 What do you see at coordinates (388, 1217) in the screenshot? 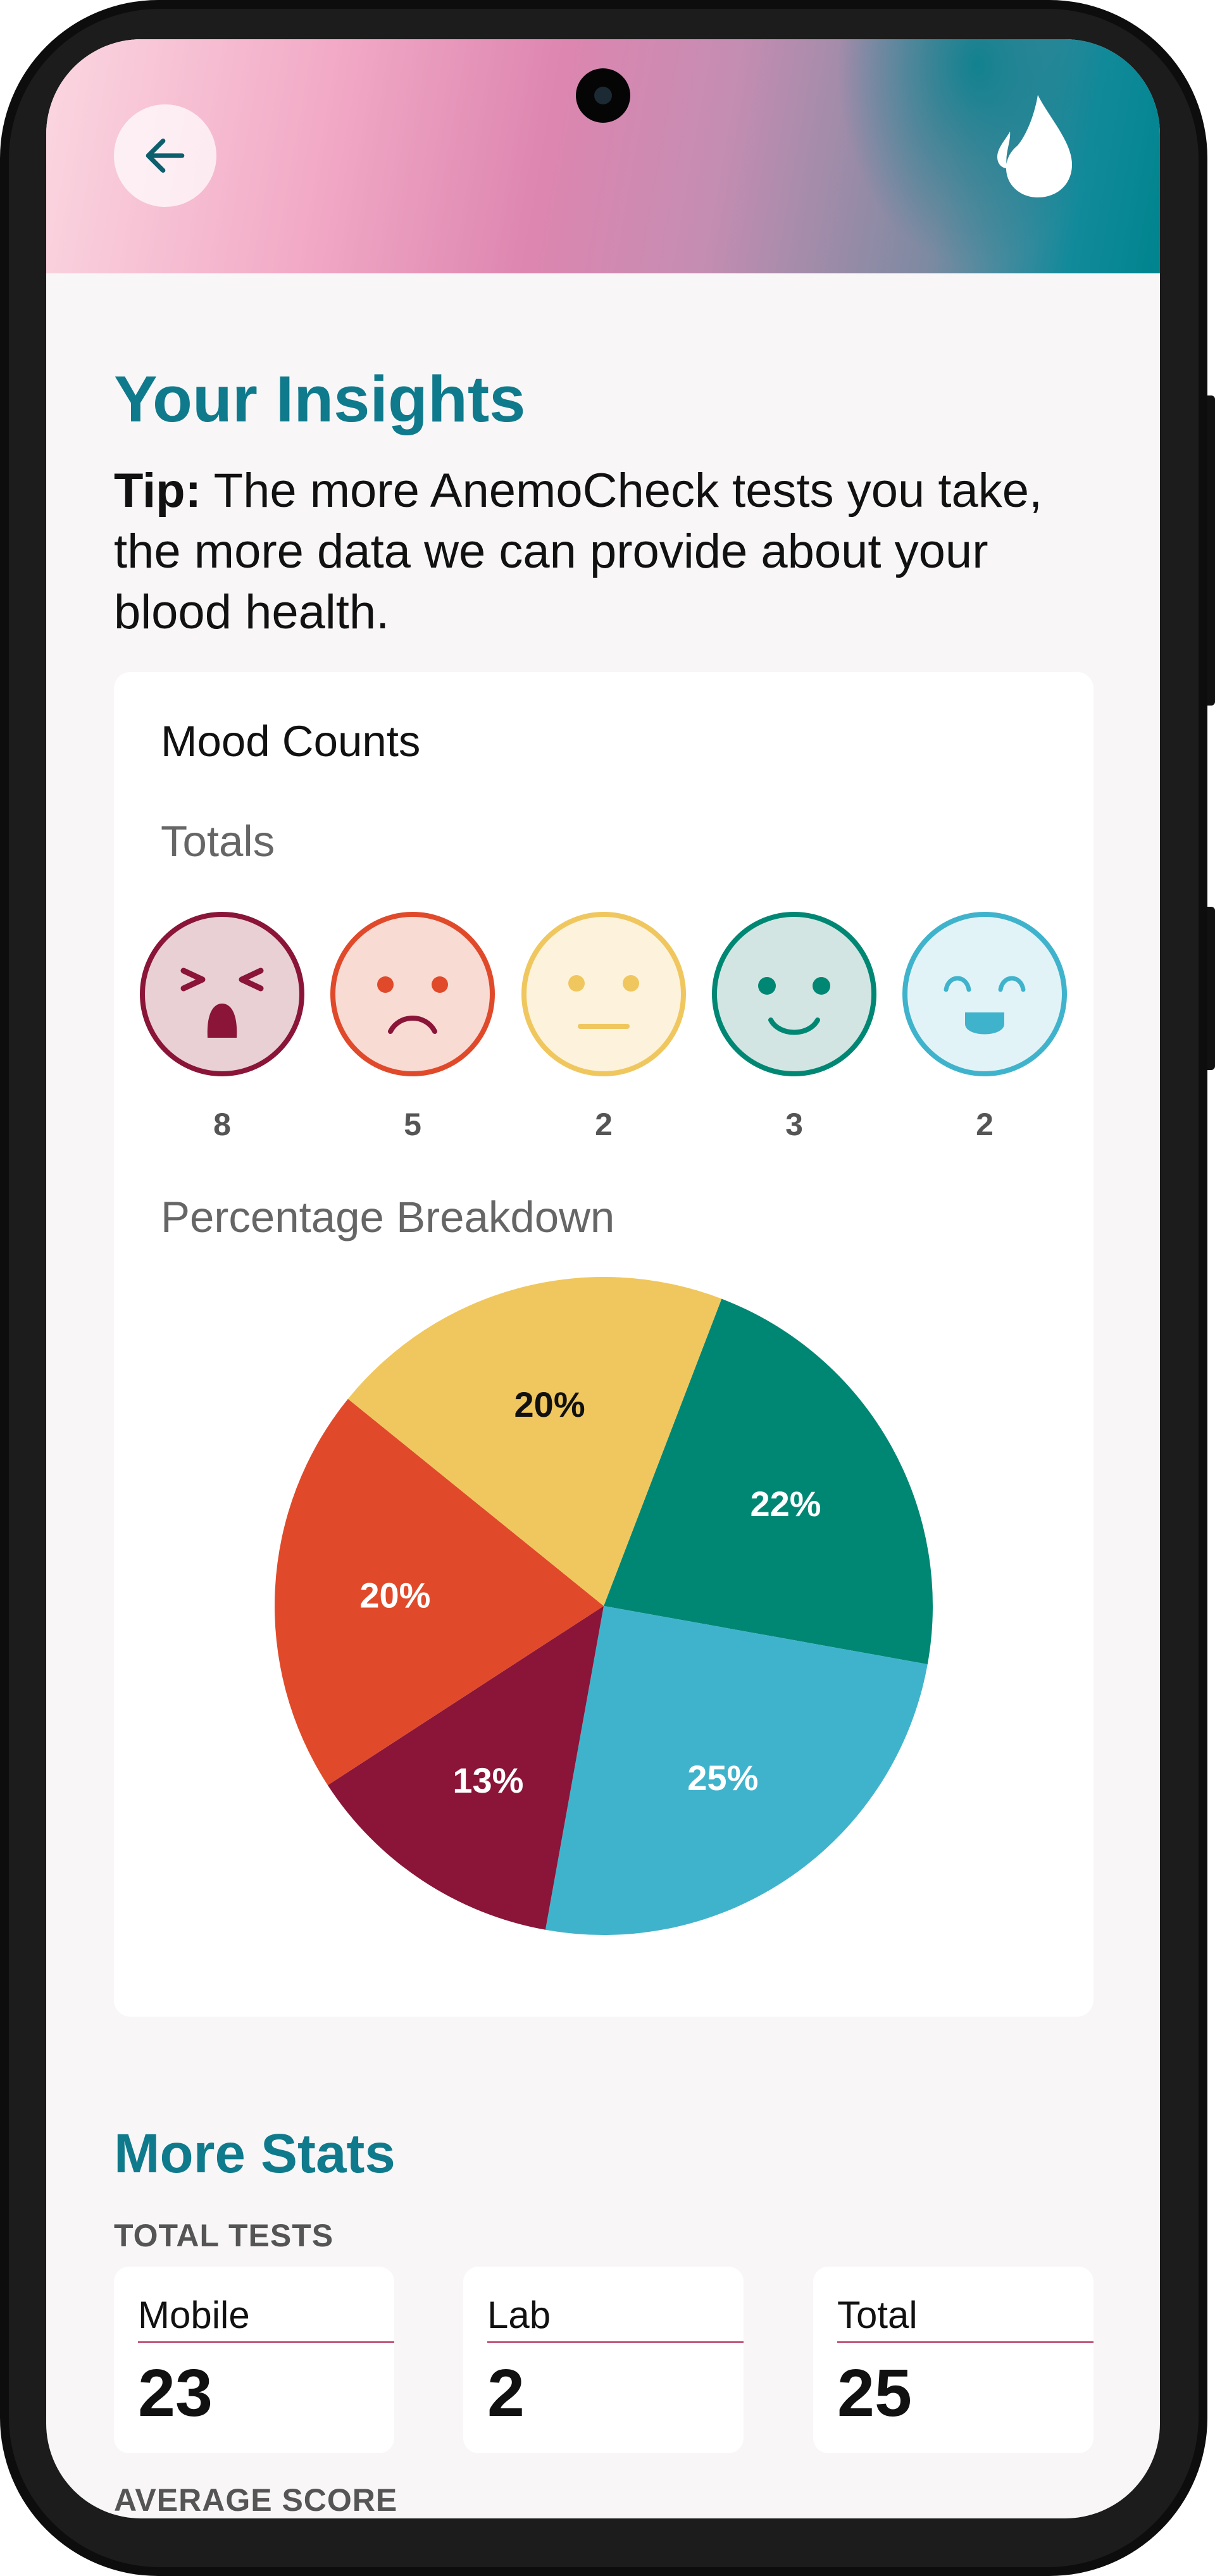
I see `percentage-breakdown-label: Percentage Breakdown` at bounding box center [388, 1217].